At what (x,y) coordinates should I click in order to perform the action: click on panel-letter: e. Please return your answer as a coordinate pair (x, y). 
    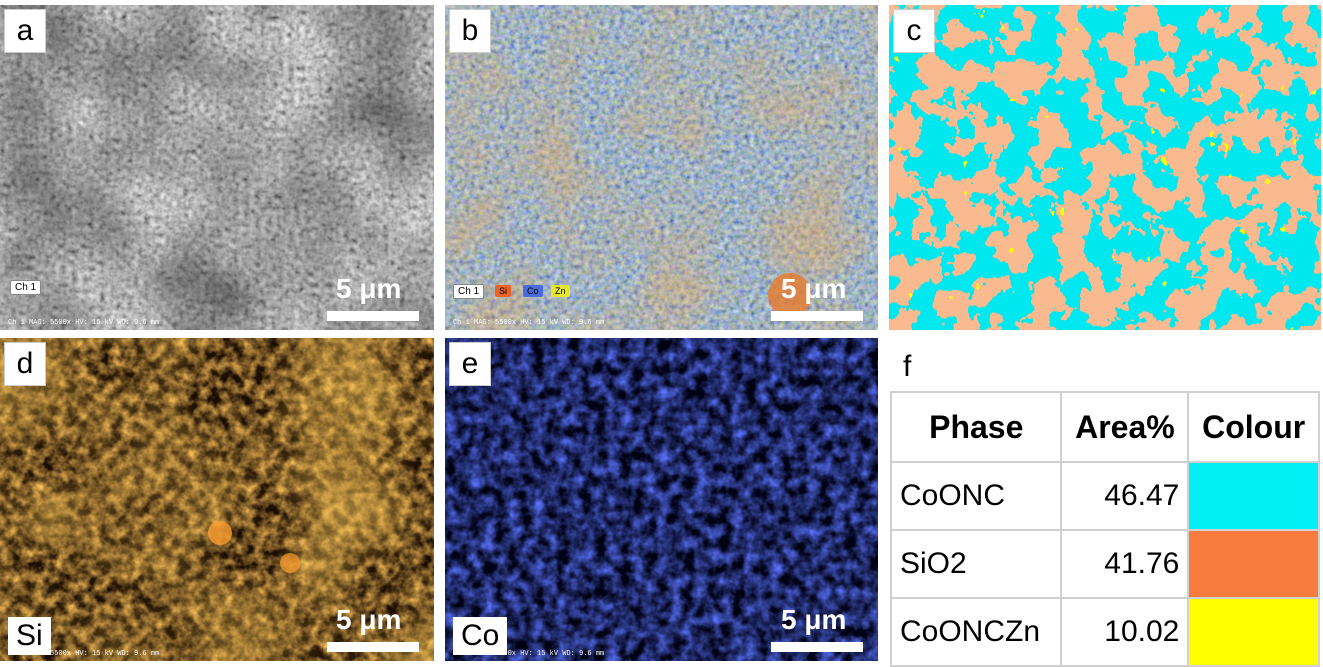
    Looking at the image, I should click on (470, 364).